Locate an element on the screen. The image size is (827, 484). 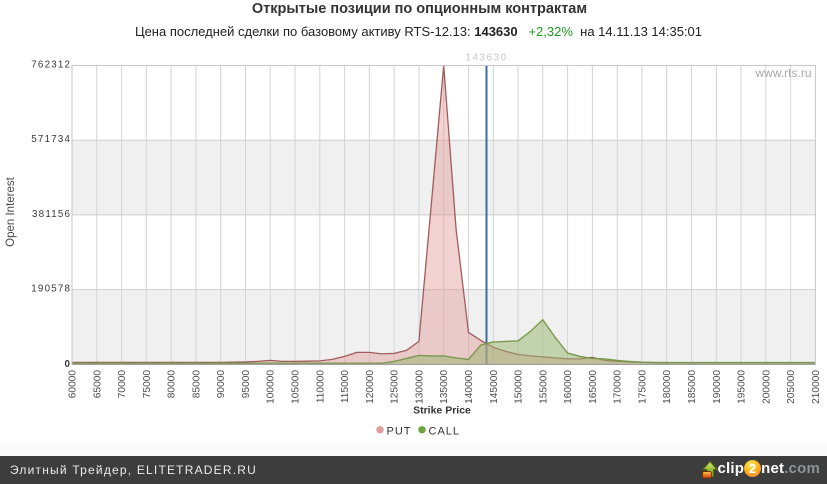
svg-text: 90000 is located at coordinates (221, 384).